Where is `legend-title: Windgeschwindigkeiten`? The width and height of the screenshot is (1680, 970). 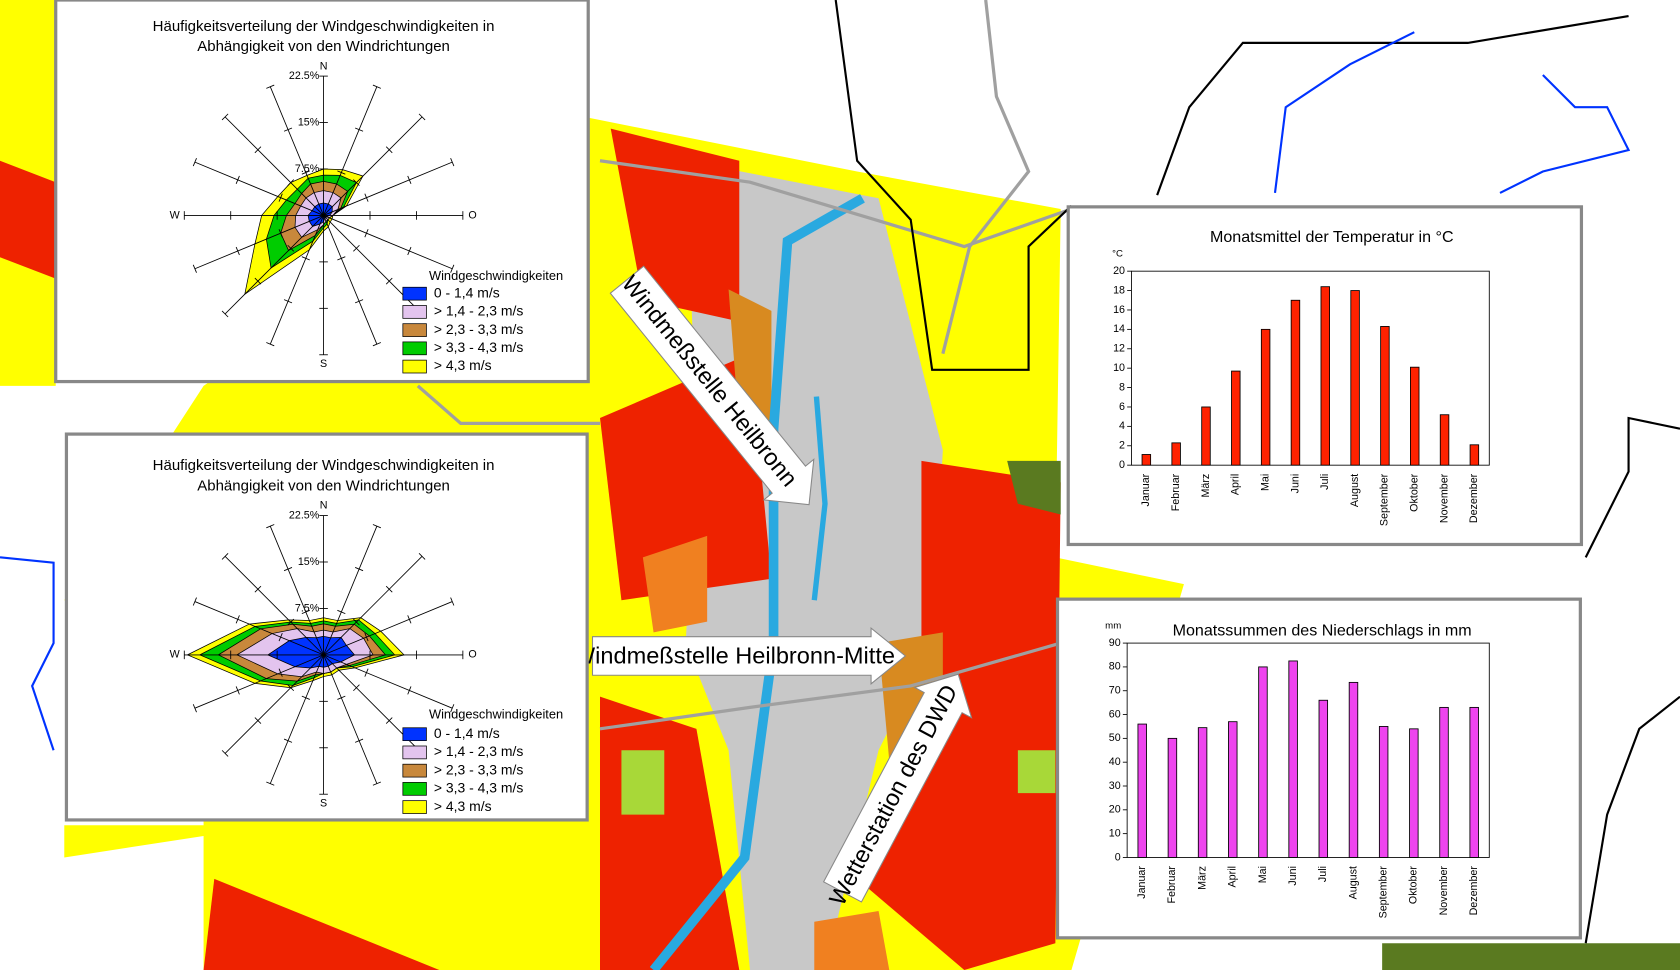 legend-title: Windgeschwindigkeiten is located at coordinates (496, 713).